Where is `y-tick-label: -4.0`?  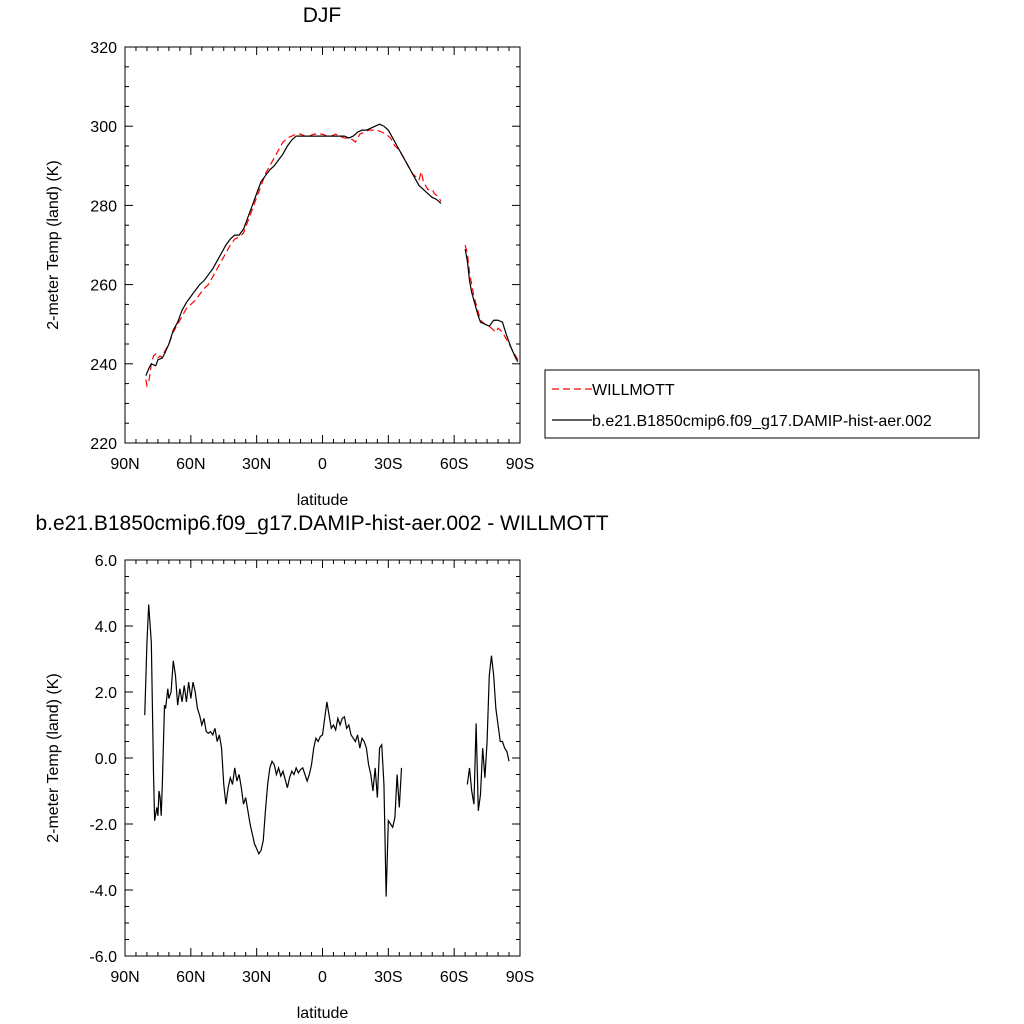 y-tick-label: -4.0 is located at coordinates (103, 891).